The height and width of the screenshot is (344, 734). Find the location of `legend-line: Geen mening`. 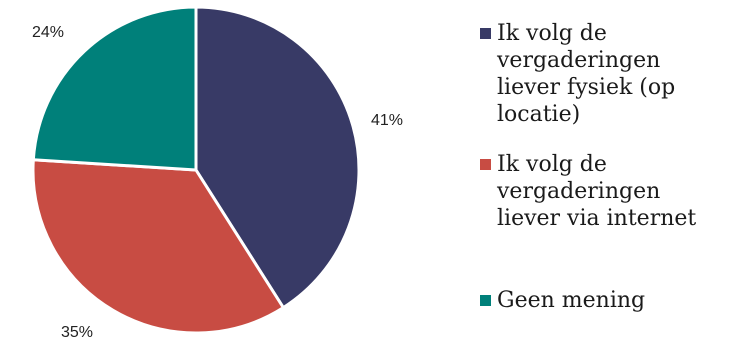

legend-line: Geen mening is located at coordinates (571, 300).